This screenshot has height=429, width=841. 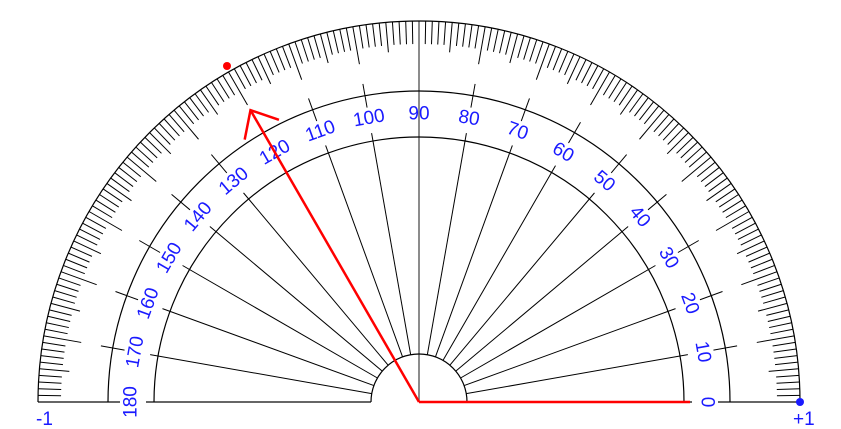 What do you see at coordinates (702, 352) in the screenshot?
I see `angle-label: 10` at bounding box center [702, 352].